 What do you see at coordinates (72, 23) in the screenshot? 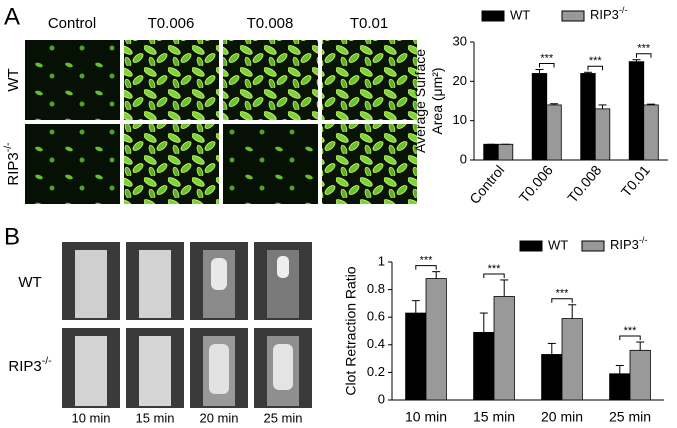
I see `column-label: Control` at bounding box center [72, 23].